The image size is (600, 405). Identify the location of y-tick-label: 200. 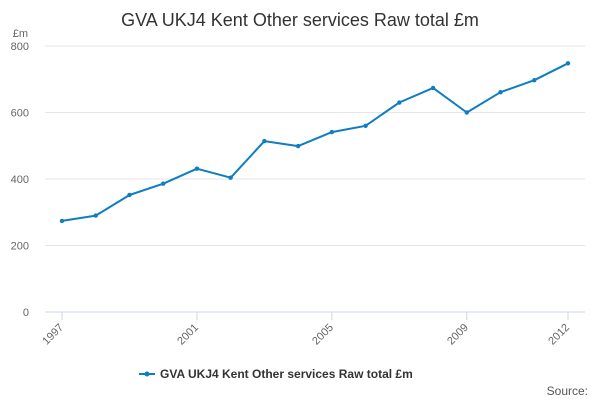
(20, 247).